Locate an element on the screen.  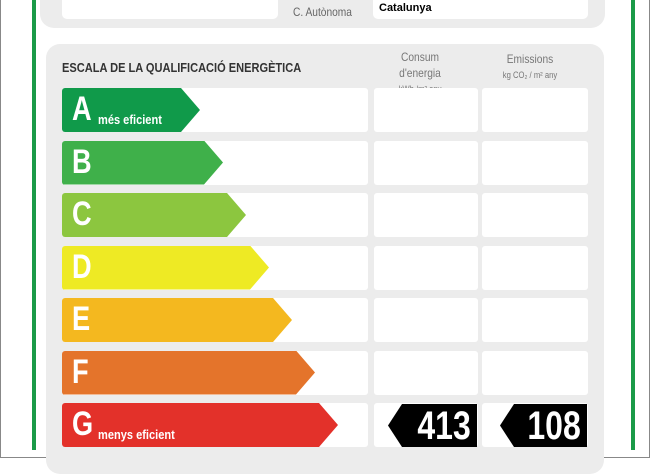
class-letter: D is located at coordinates (82, 266).